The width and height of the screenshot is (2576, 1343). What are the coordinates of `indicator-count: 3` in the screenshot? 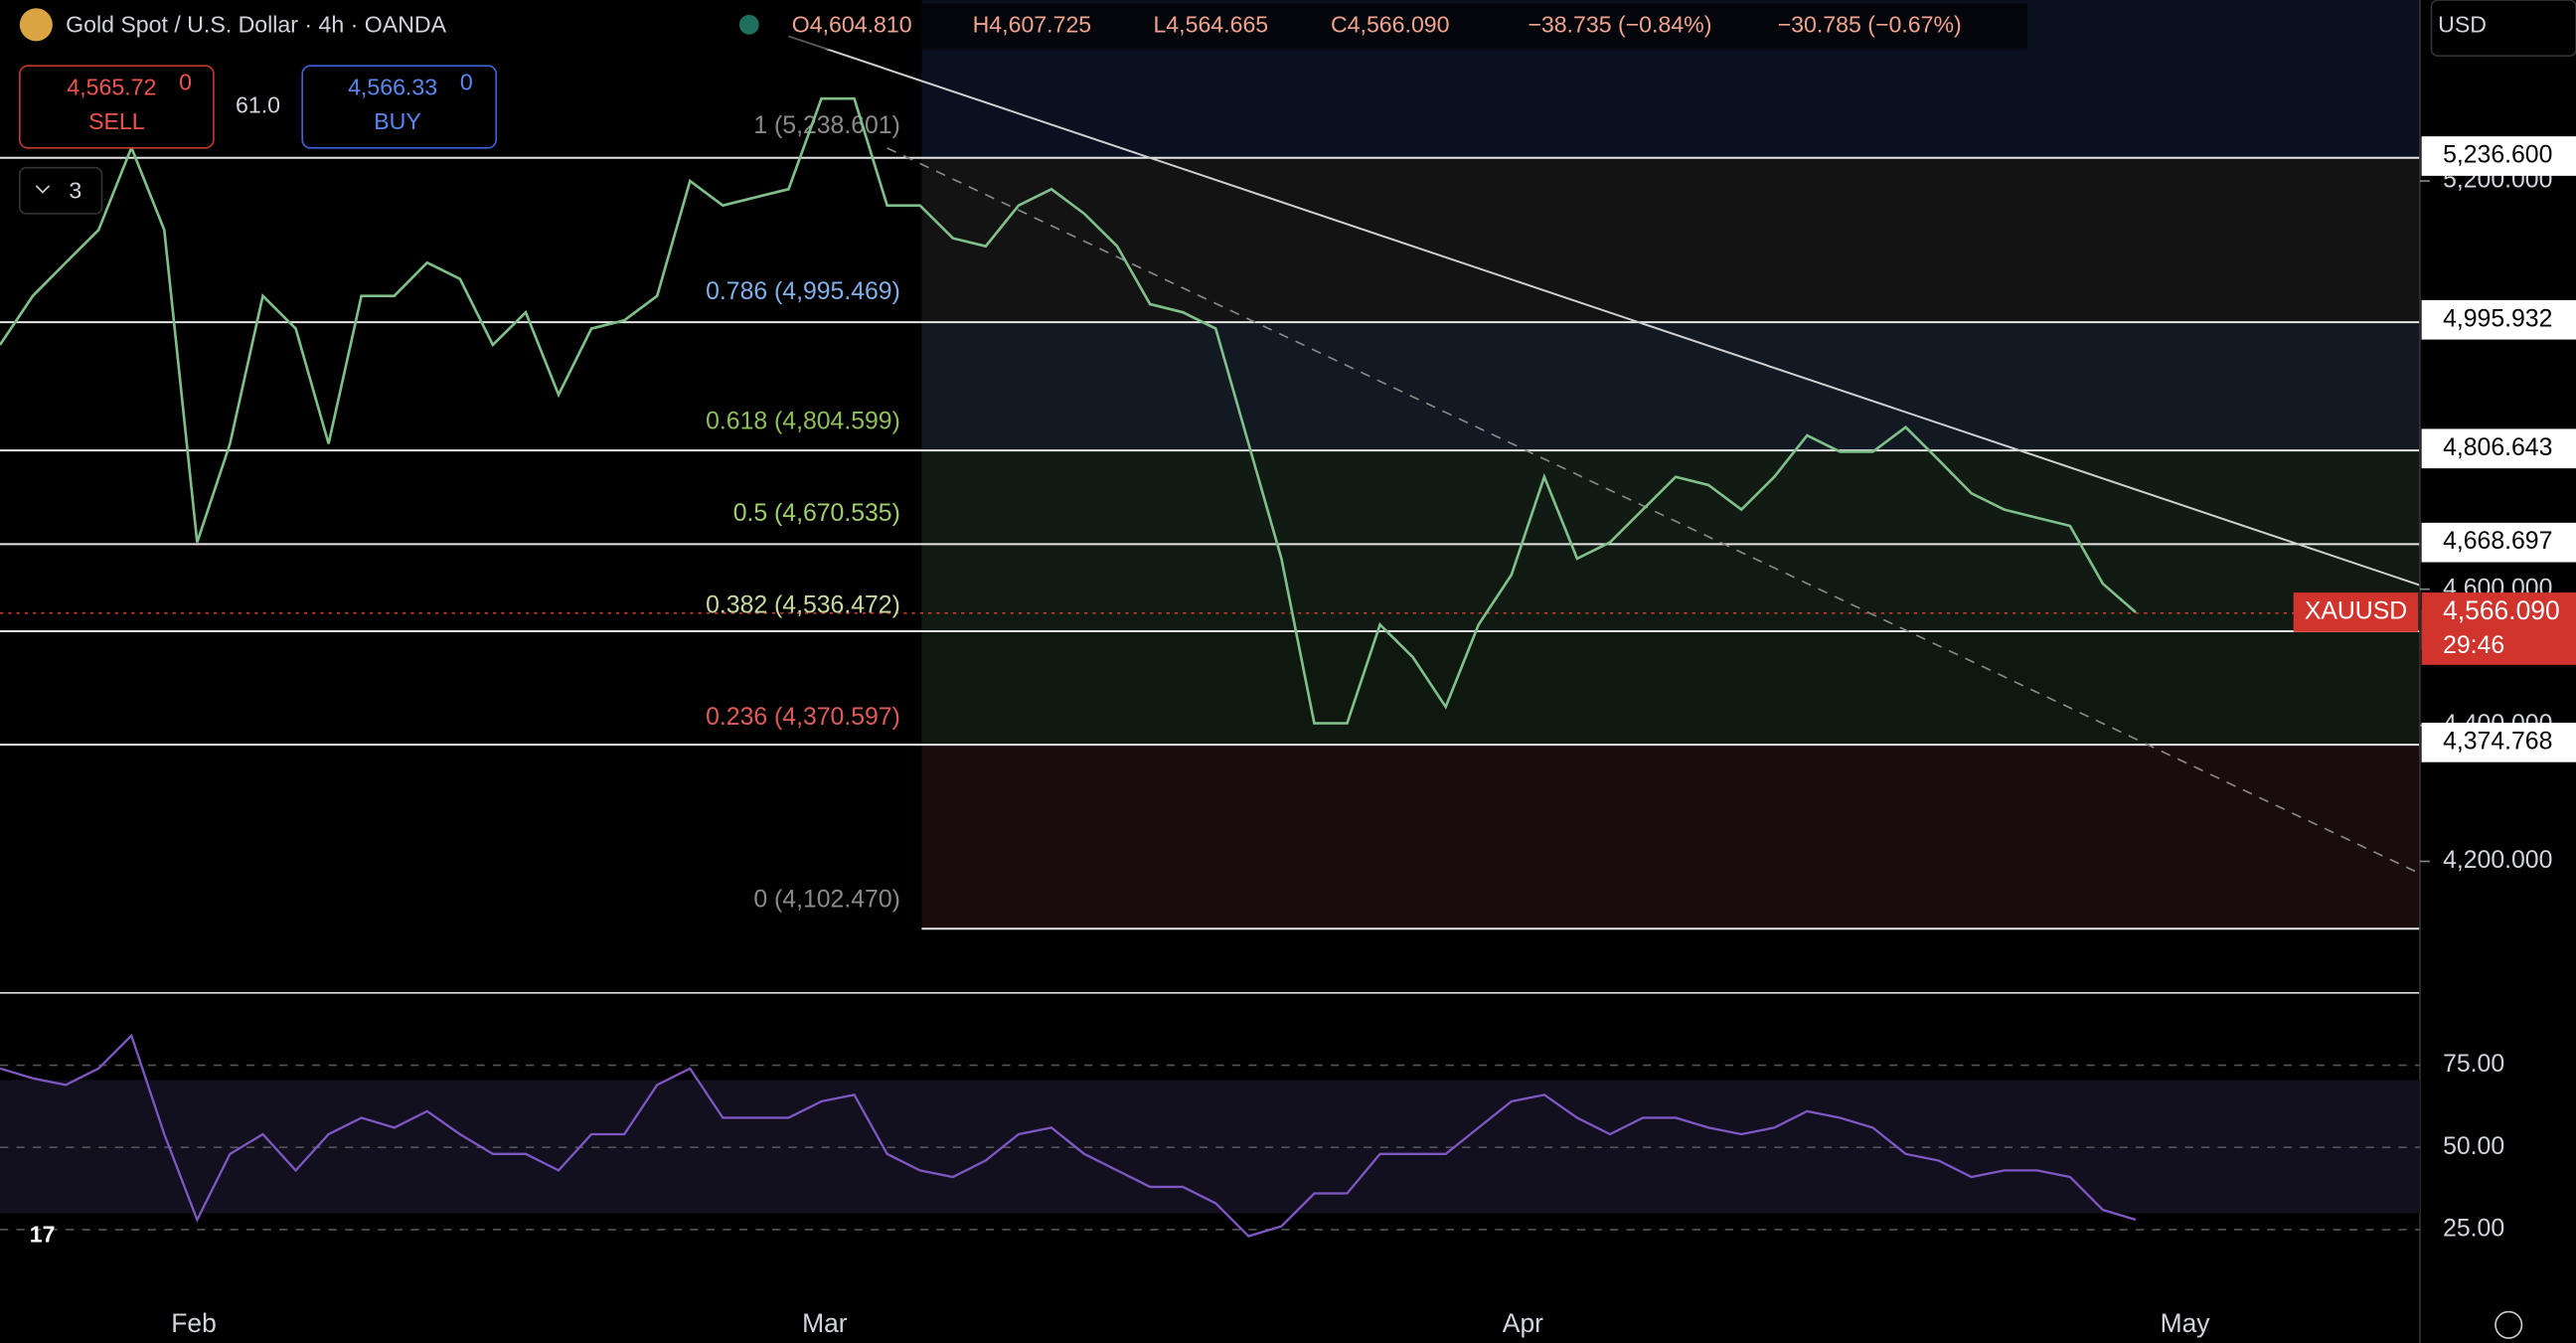 It's located at (75, 191).